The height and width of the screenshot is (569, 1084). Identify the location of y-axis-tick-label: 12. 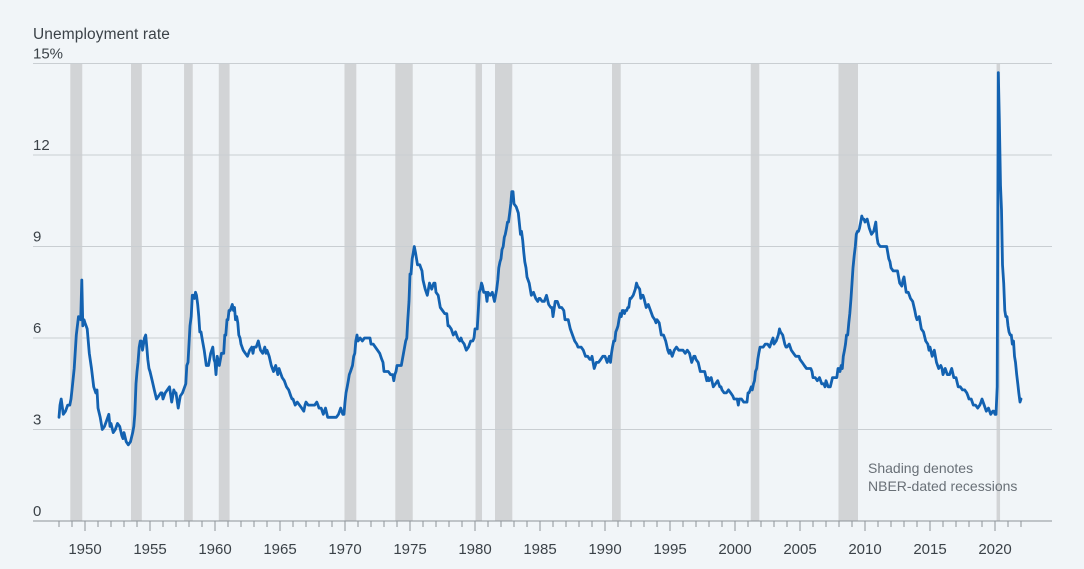
(41, 145).